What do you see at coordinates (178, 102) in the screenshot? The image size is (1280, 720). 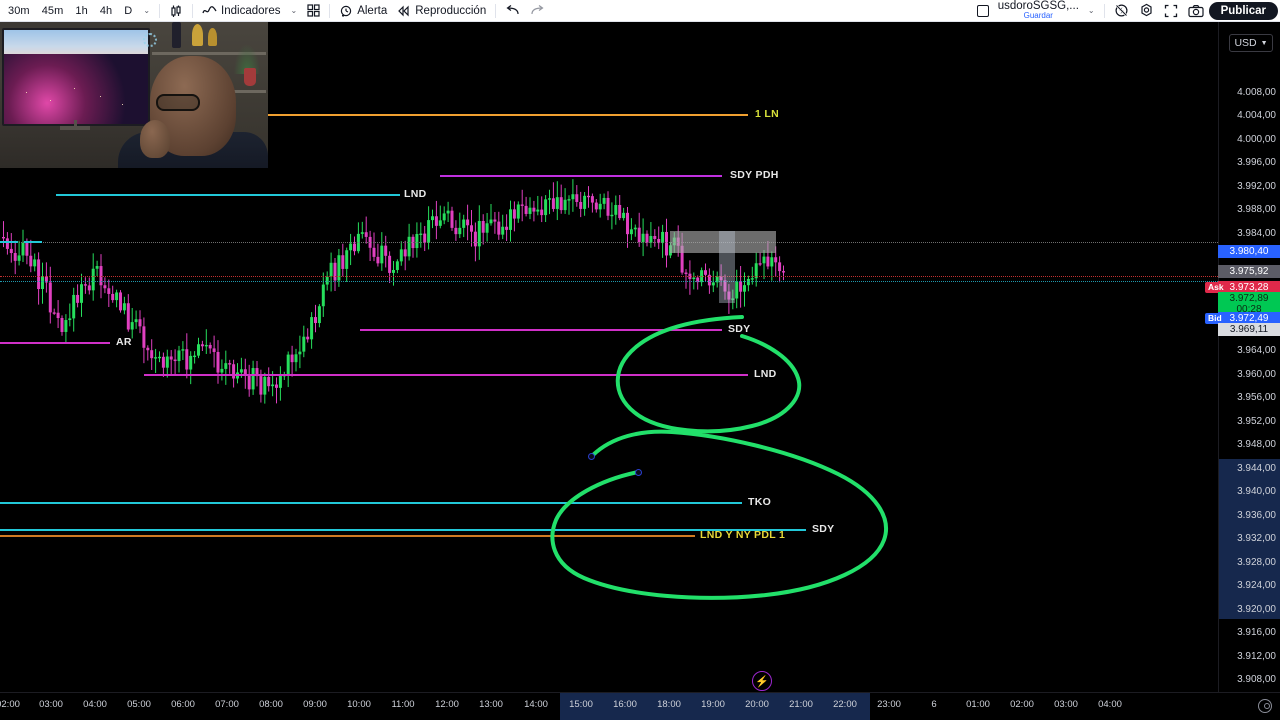 I see `webcam-eyeglasses` at bounding box center [178, 102].